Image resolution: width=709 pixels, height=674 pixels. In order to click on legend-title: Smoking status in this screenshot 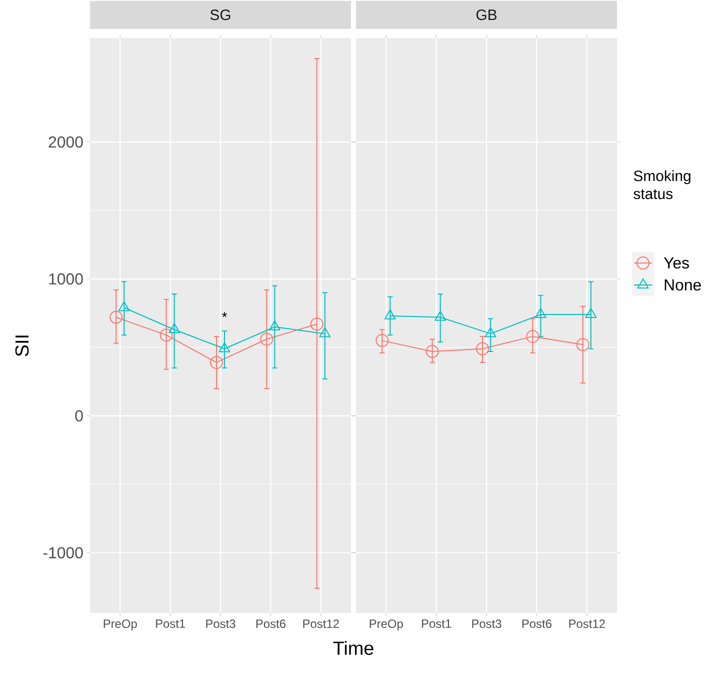, I will do `click(662, 185)`.